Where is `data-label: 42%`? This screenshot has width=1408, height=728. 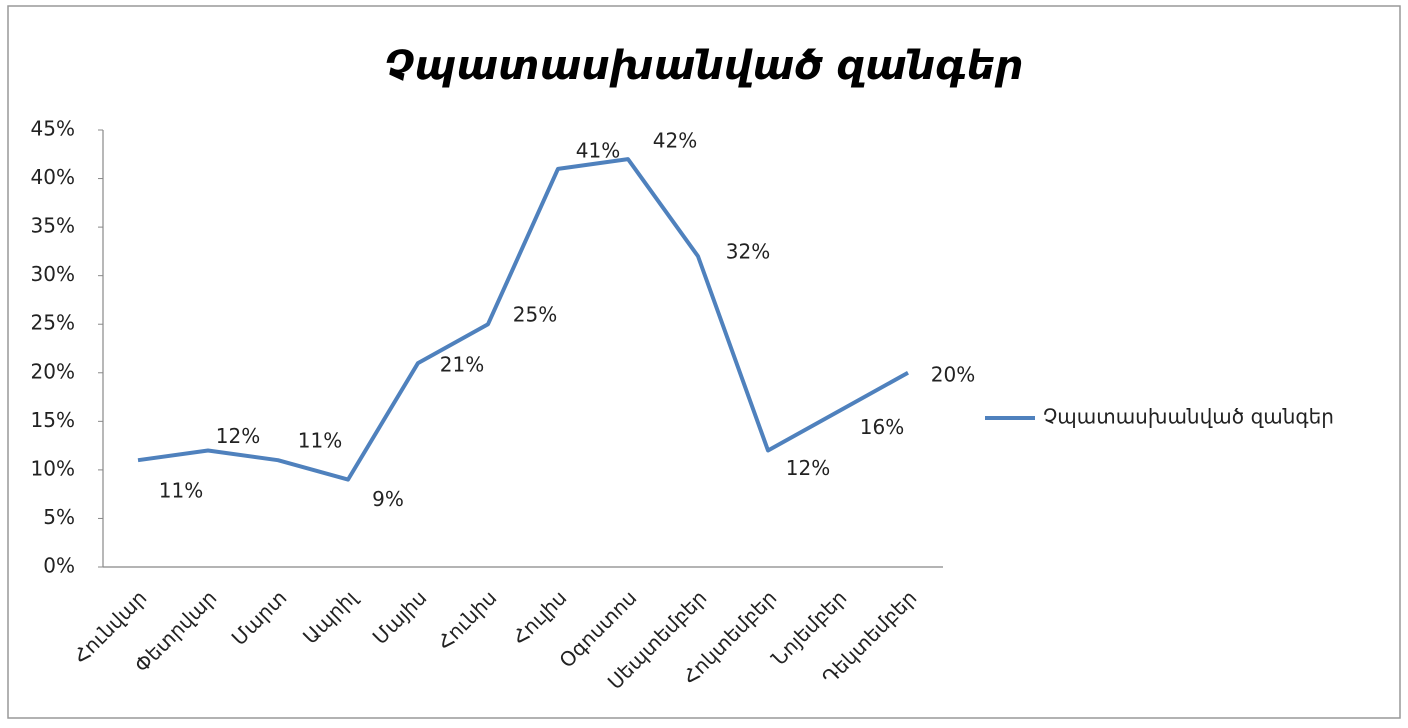
data-label: 42% is located at coordinates (675, 141).